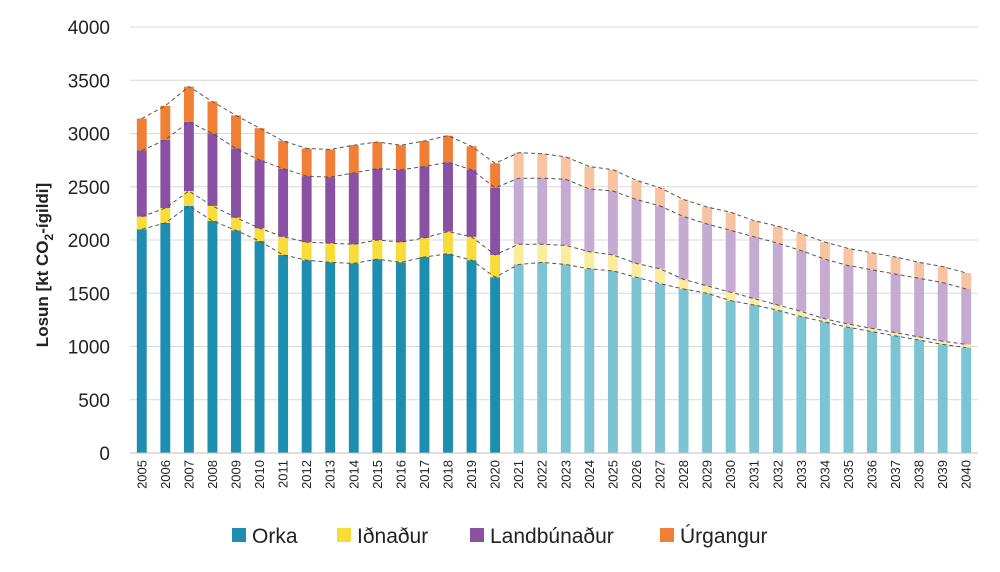 Image resolution: width=1000 pixels, height=572 pixels. I want to click on bar-iðnaður-2020, so click(495, 266).